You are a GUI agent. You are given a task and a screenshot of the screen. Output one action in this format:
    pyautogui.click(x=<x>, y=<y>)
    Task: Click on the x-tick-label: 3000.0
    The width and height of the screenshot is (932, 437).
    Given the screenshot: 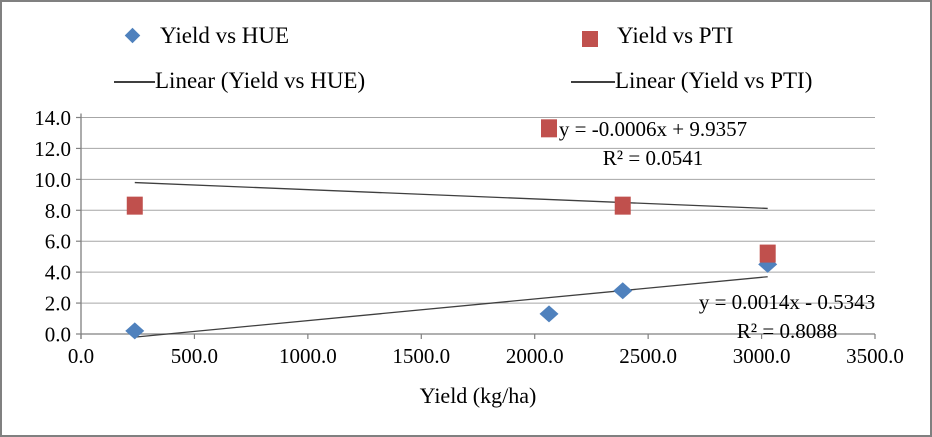 What is the action you would take?
    pyautogui.click(x=762, y=356)
    